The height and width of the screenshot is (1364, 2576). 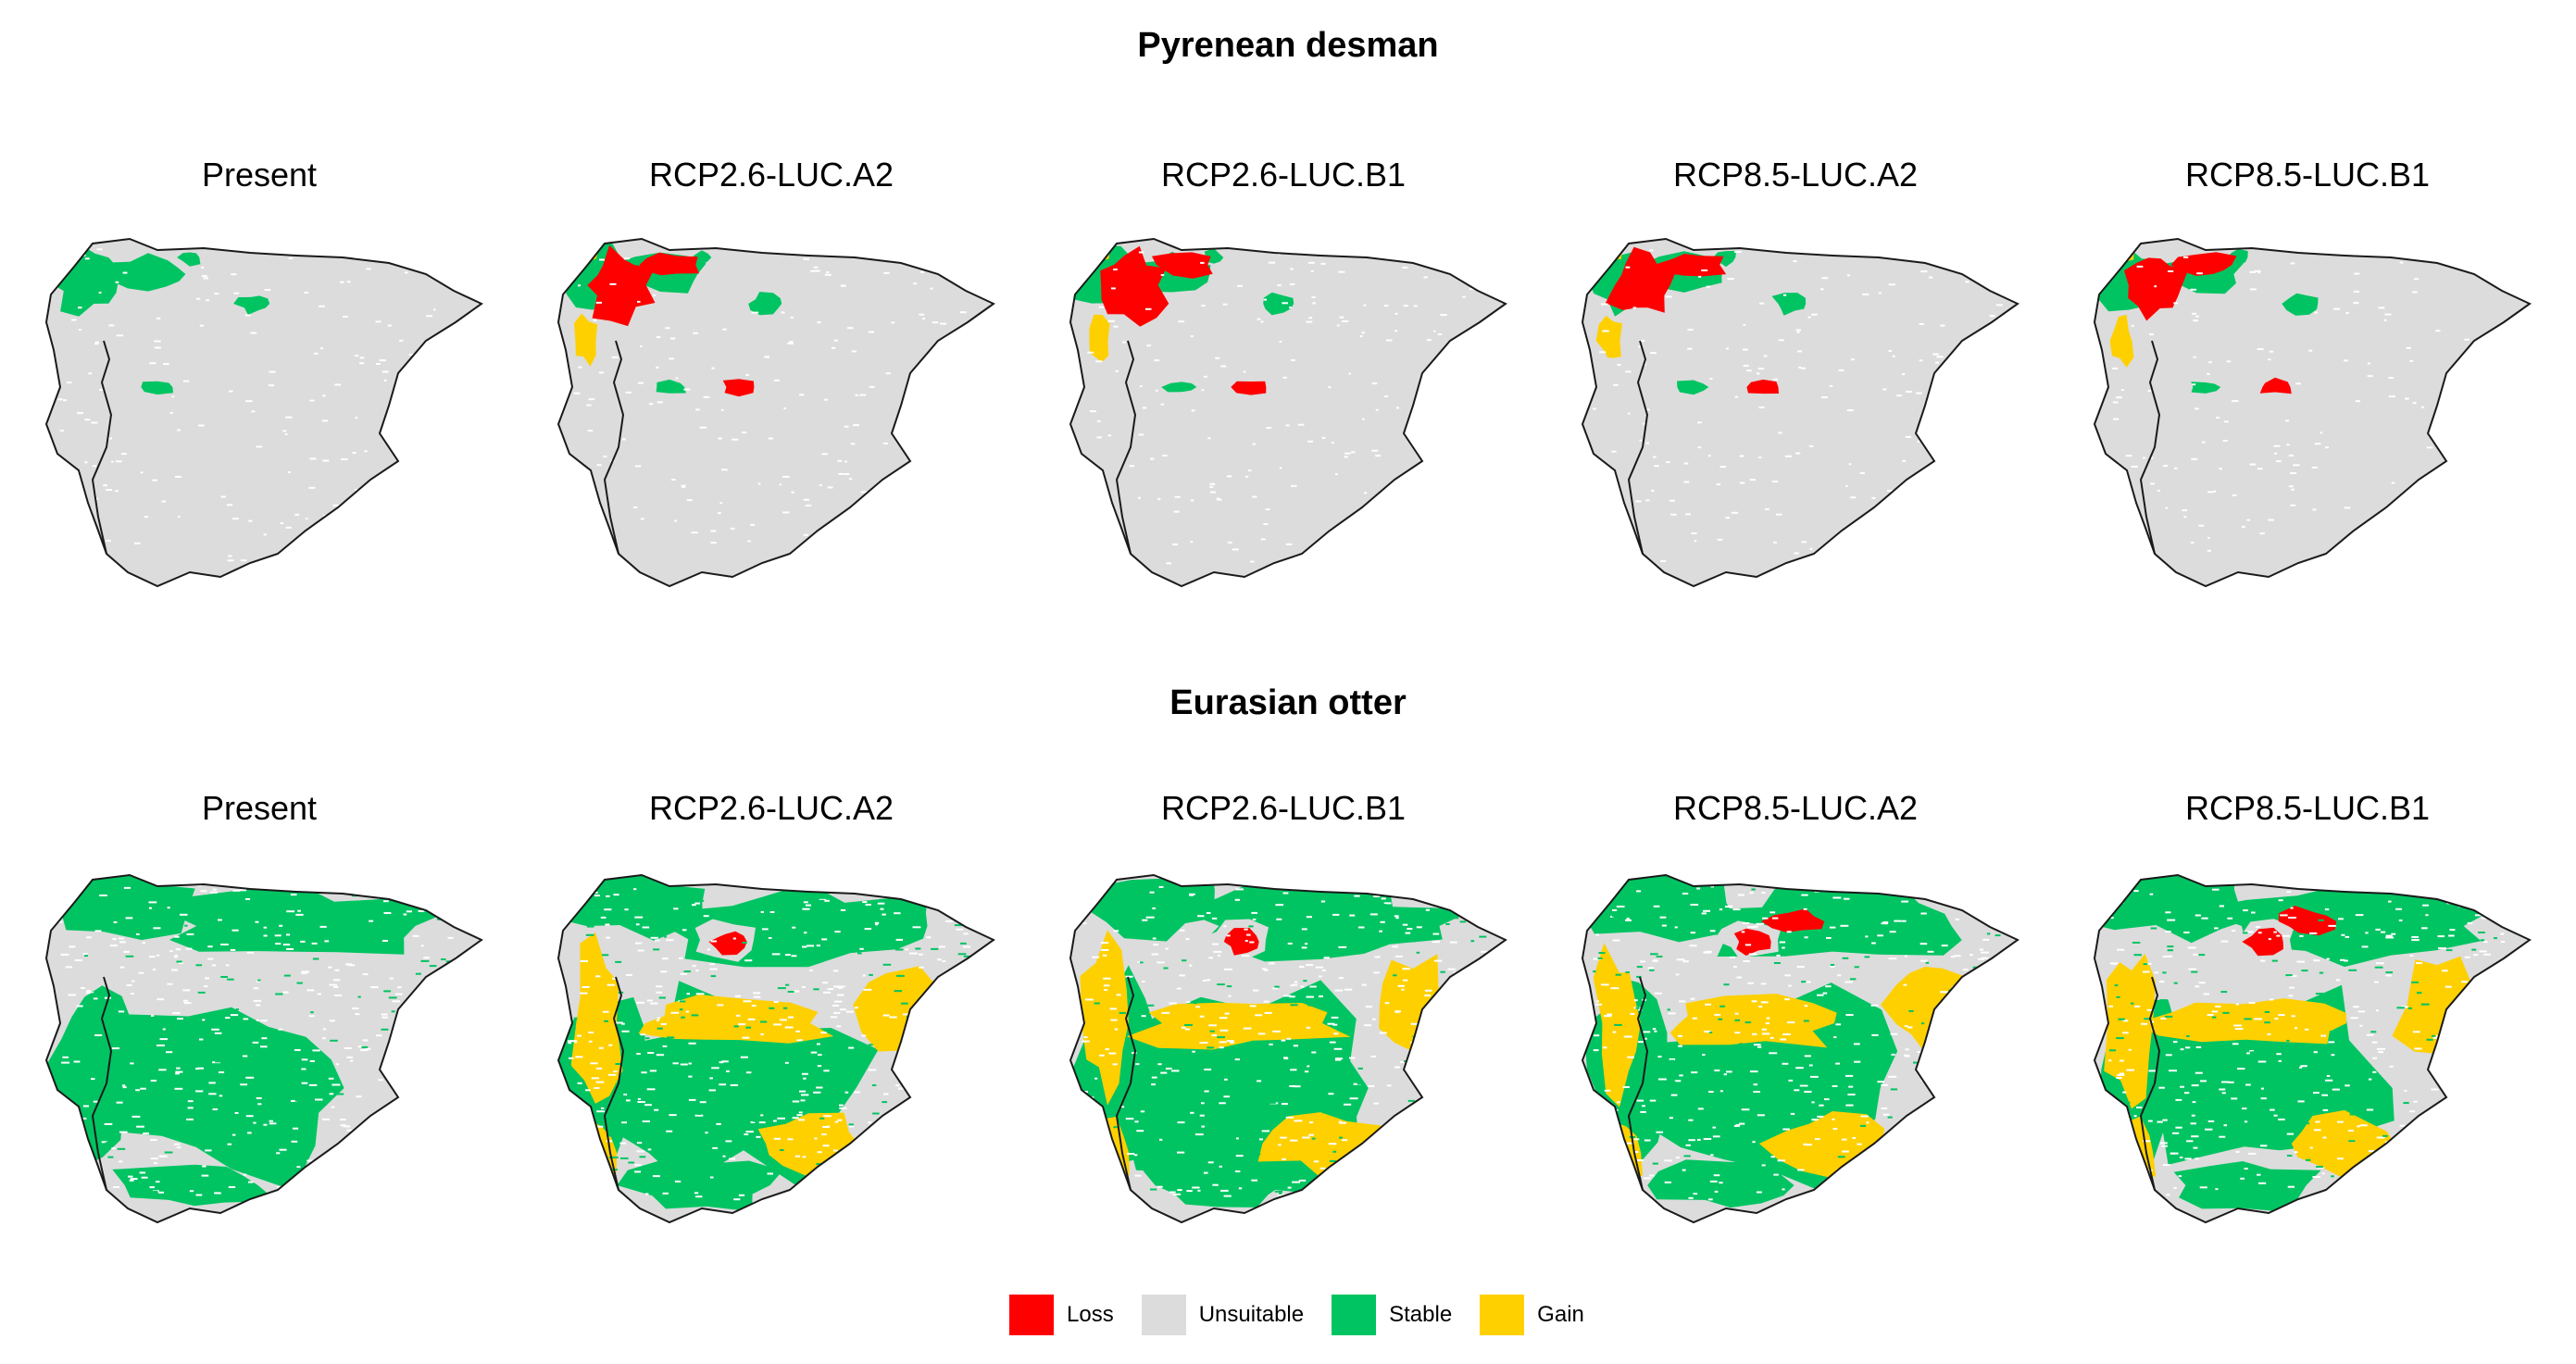 What do you see at coordinates (1164, 1315) in the screenshot?
I see `legend-swatch-unsuitable` at bounding box center [1164, 1315].